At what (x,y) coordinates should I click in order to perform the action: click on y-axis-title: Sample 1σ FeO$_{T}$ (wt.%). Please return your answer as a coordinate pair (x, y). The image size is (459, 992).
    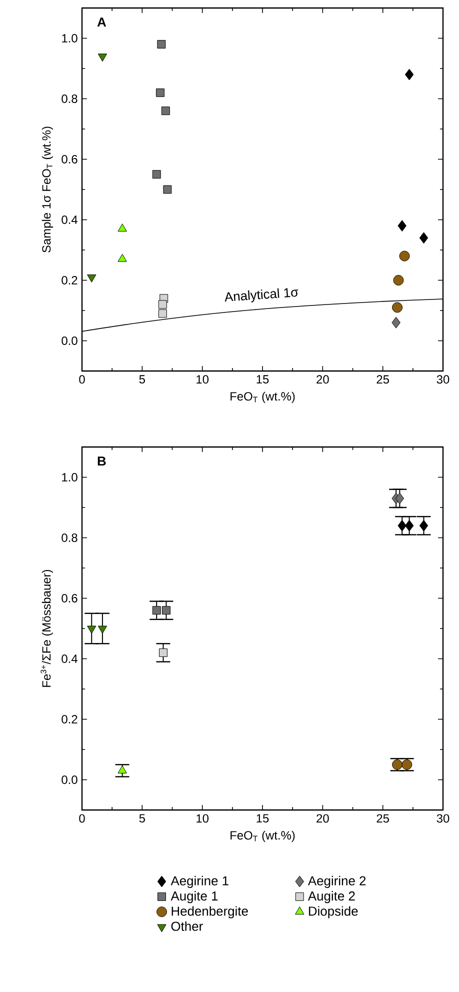
    Looking at the image, I should click on (48, 189).